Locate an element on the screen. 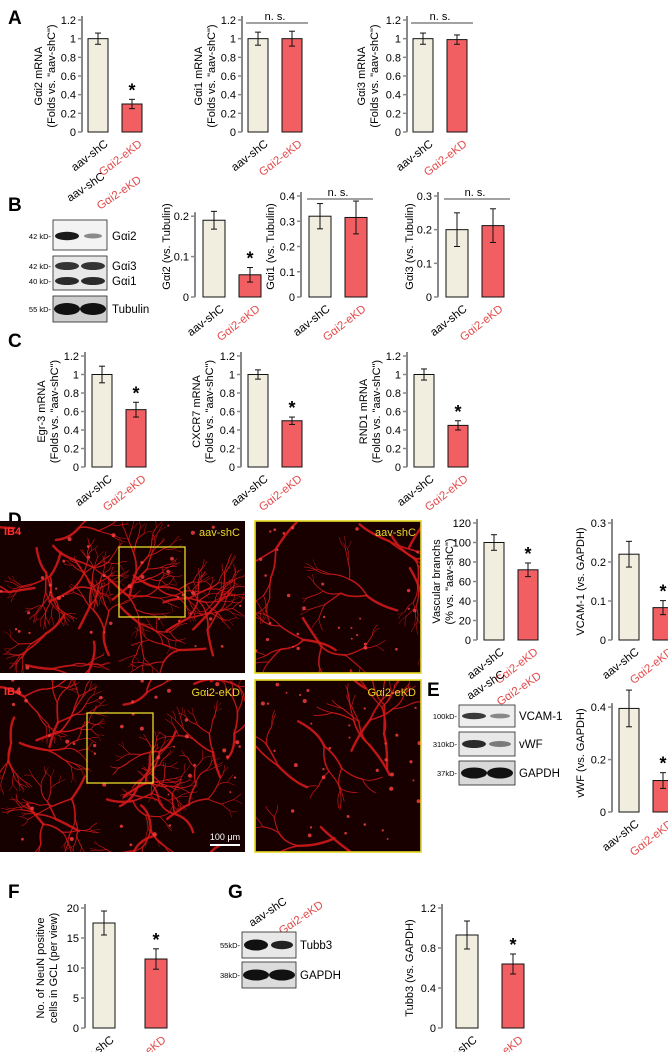 The width and height of the screenshot is (668, 1052). y-tick-label: 0.6 is located at coordinates (228, 77).